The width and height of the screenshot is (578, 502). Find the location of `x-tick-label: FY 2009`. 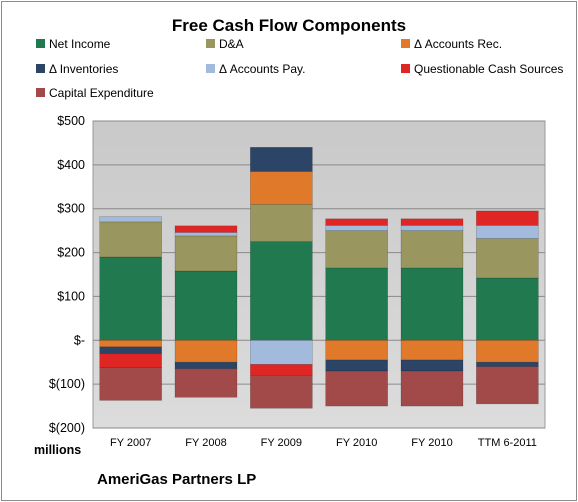

x-tick-label: FY 2009 is located at coordinates (281, 443).